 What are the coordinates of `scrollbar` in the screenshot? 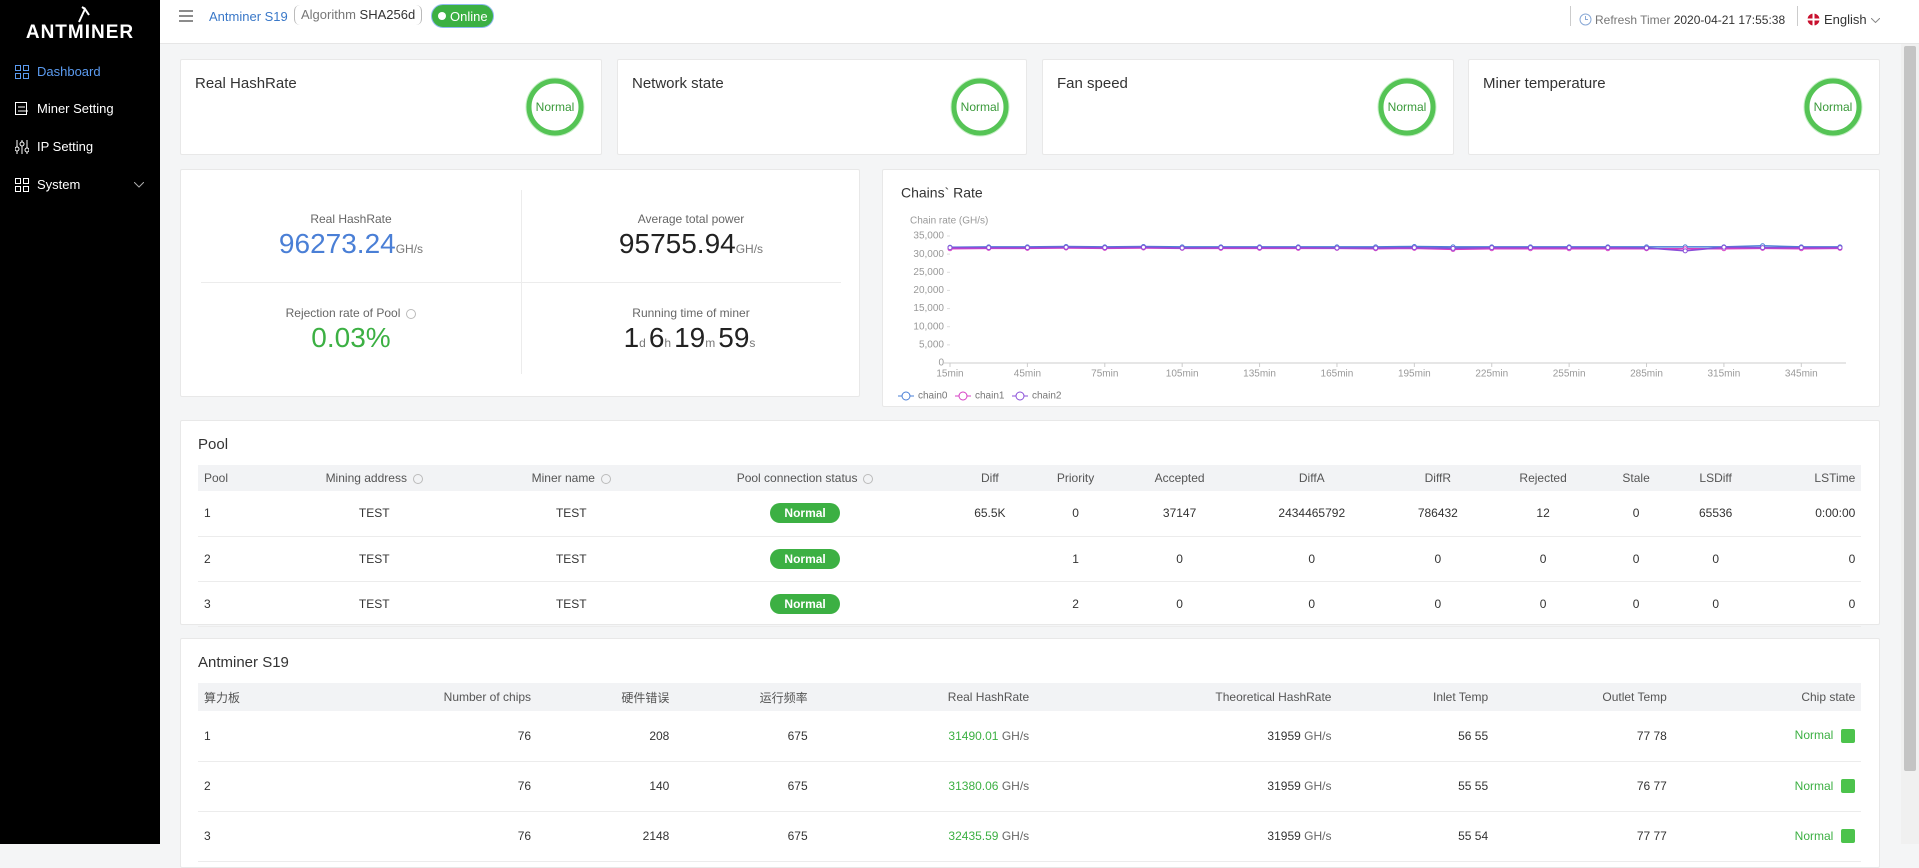 It's located at (1910, 444).